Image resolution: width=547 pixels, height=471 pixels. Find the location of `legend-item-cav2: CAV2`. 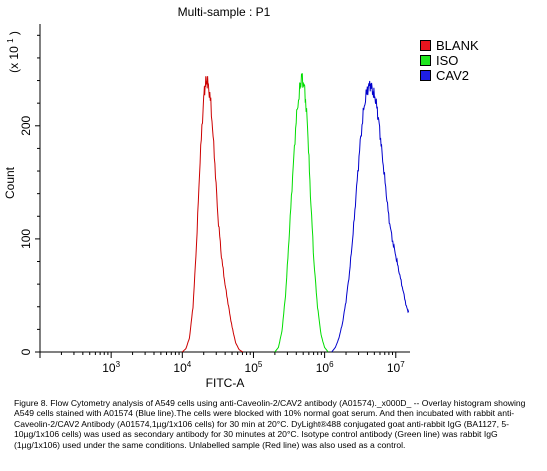

legend-item-cav2: CAV2 is located at coordinates (449, 75).